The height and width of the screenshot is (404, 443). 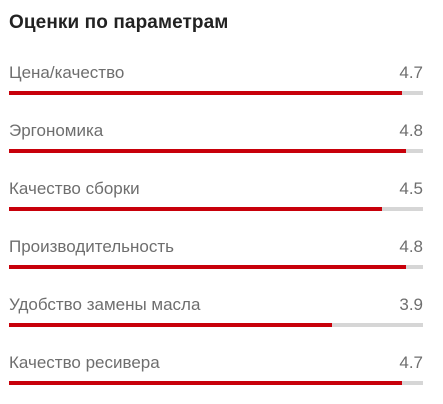 I want to click on rating-label: Производительность, so click(x=92, y=246).